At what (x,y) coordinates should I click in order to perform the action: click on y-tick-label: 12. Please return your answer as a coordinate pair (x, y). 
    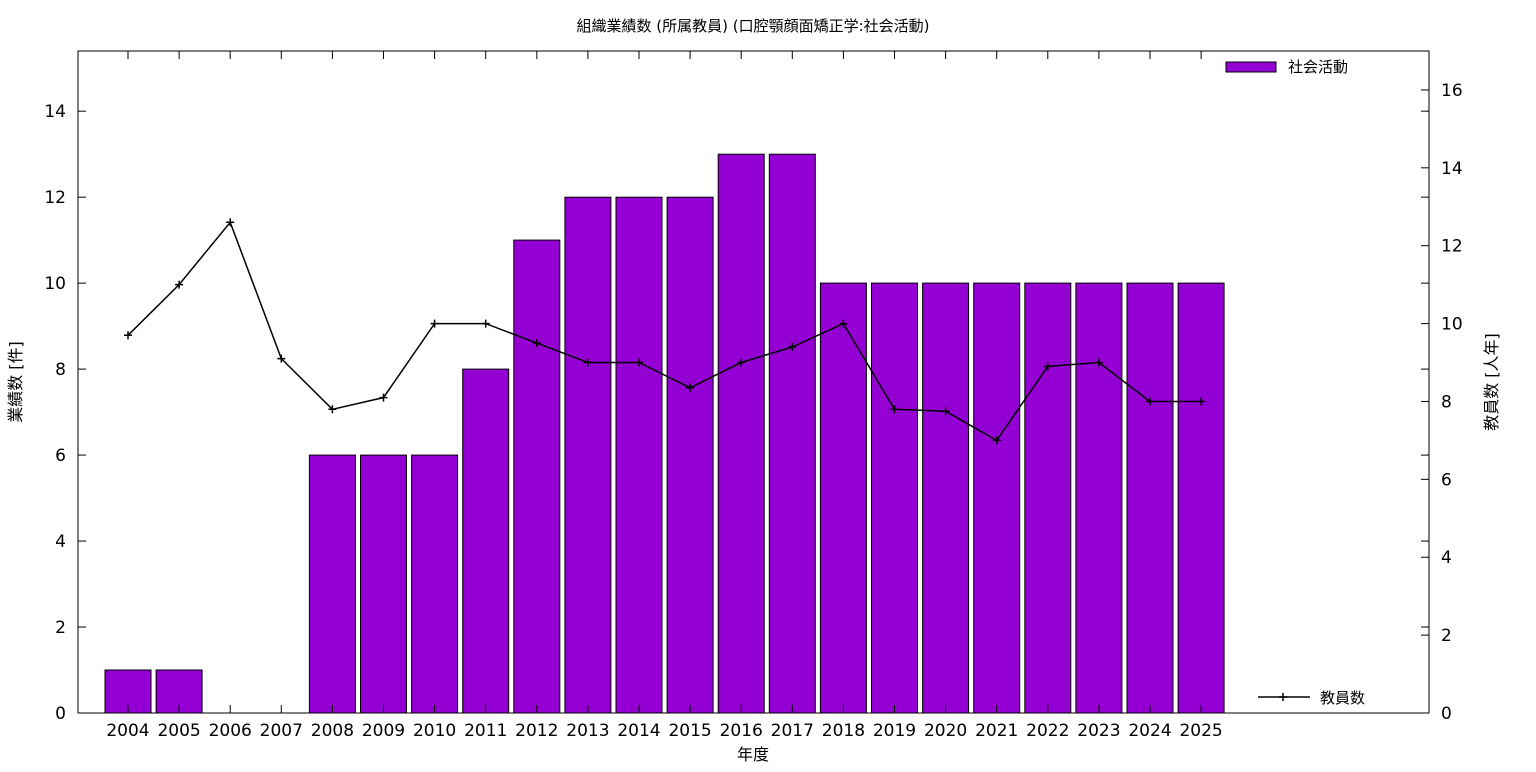
    Looking at the image, I should click on (55, 198).